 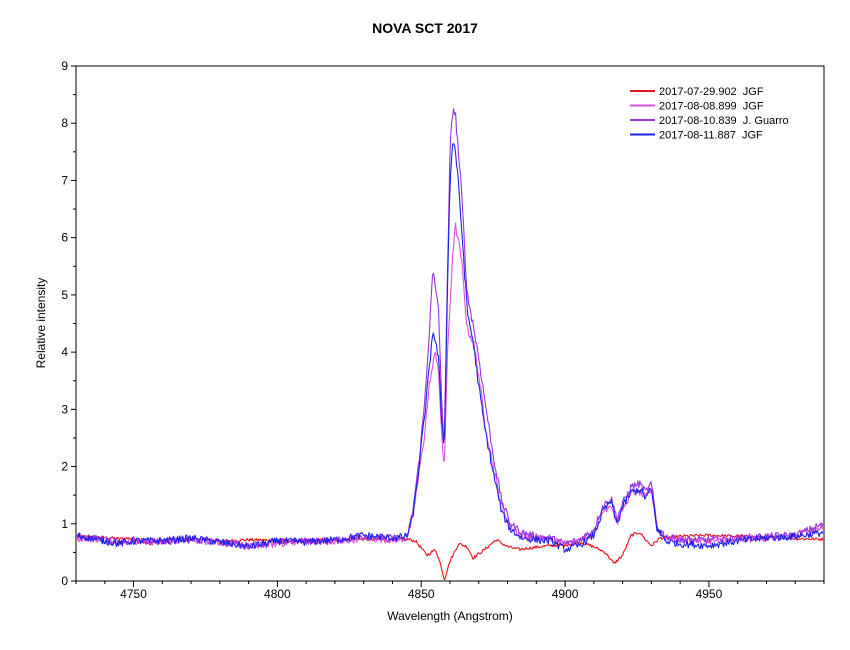 I want to click on x-axis-title: Wavelength (Angstrom), so click(x=450, y=616).